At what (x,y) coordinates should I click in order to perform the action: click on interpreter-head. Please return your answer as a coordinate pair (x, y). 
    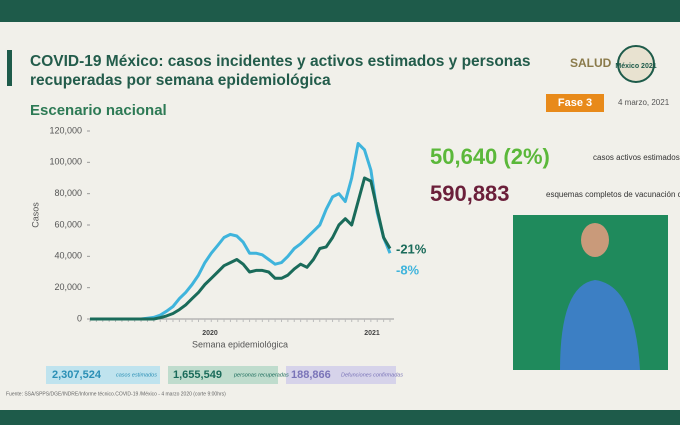
    Looking at the image, I should click on (595, 240).